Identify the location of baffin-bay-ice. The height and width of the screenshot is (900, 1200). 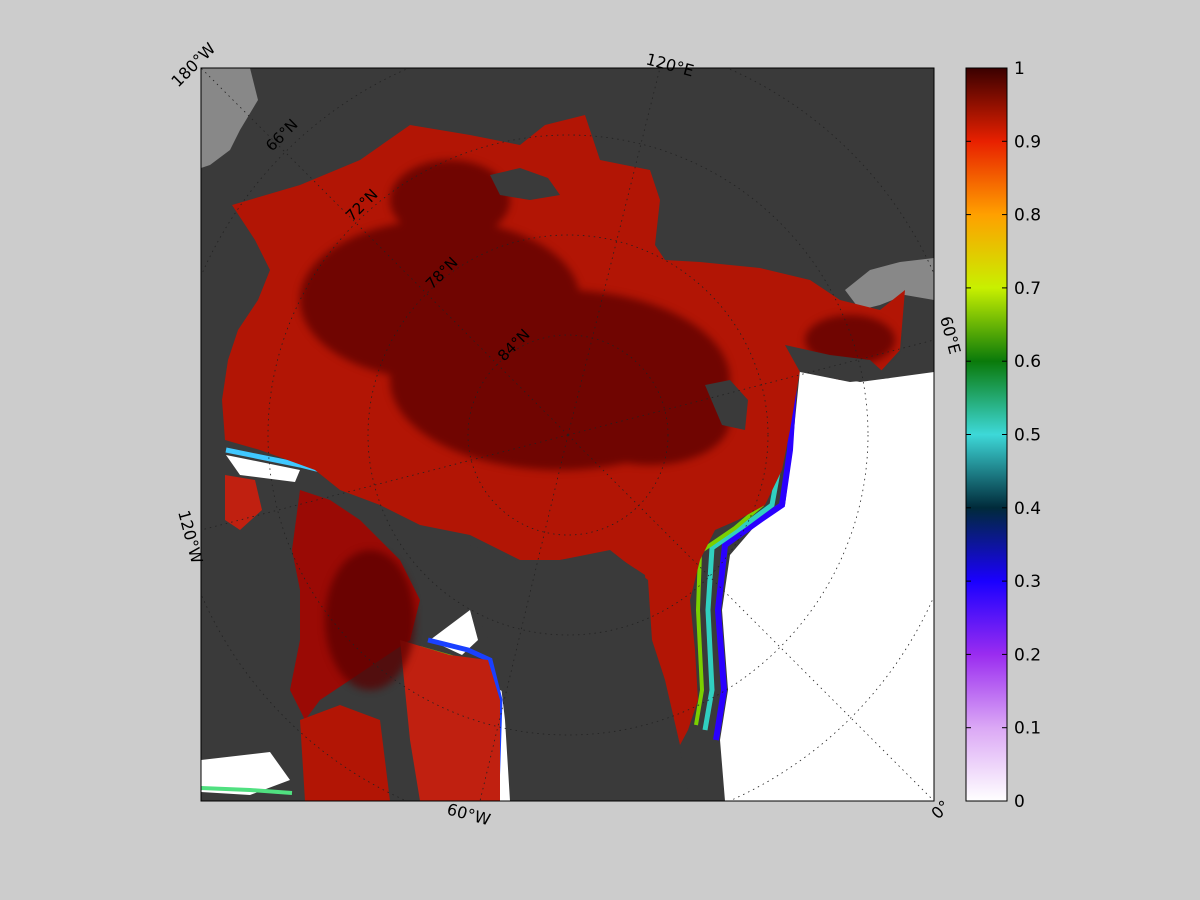
(450, 720).